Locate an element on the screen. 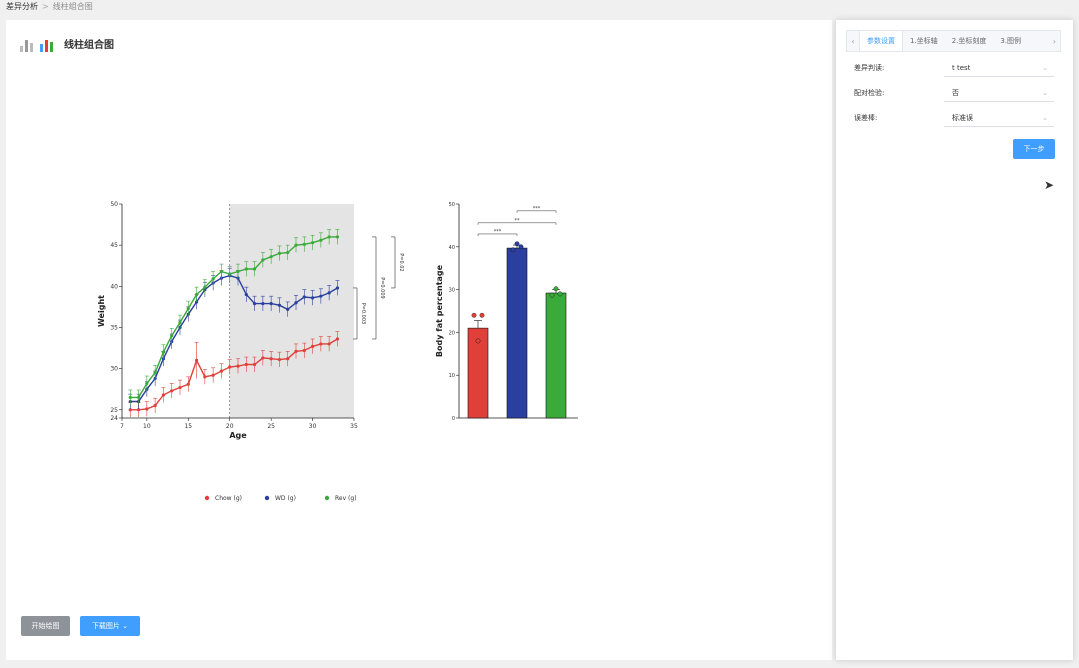  paired-value: 否 is located at coordinates (955, 93).